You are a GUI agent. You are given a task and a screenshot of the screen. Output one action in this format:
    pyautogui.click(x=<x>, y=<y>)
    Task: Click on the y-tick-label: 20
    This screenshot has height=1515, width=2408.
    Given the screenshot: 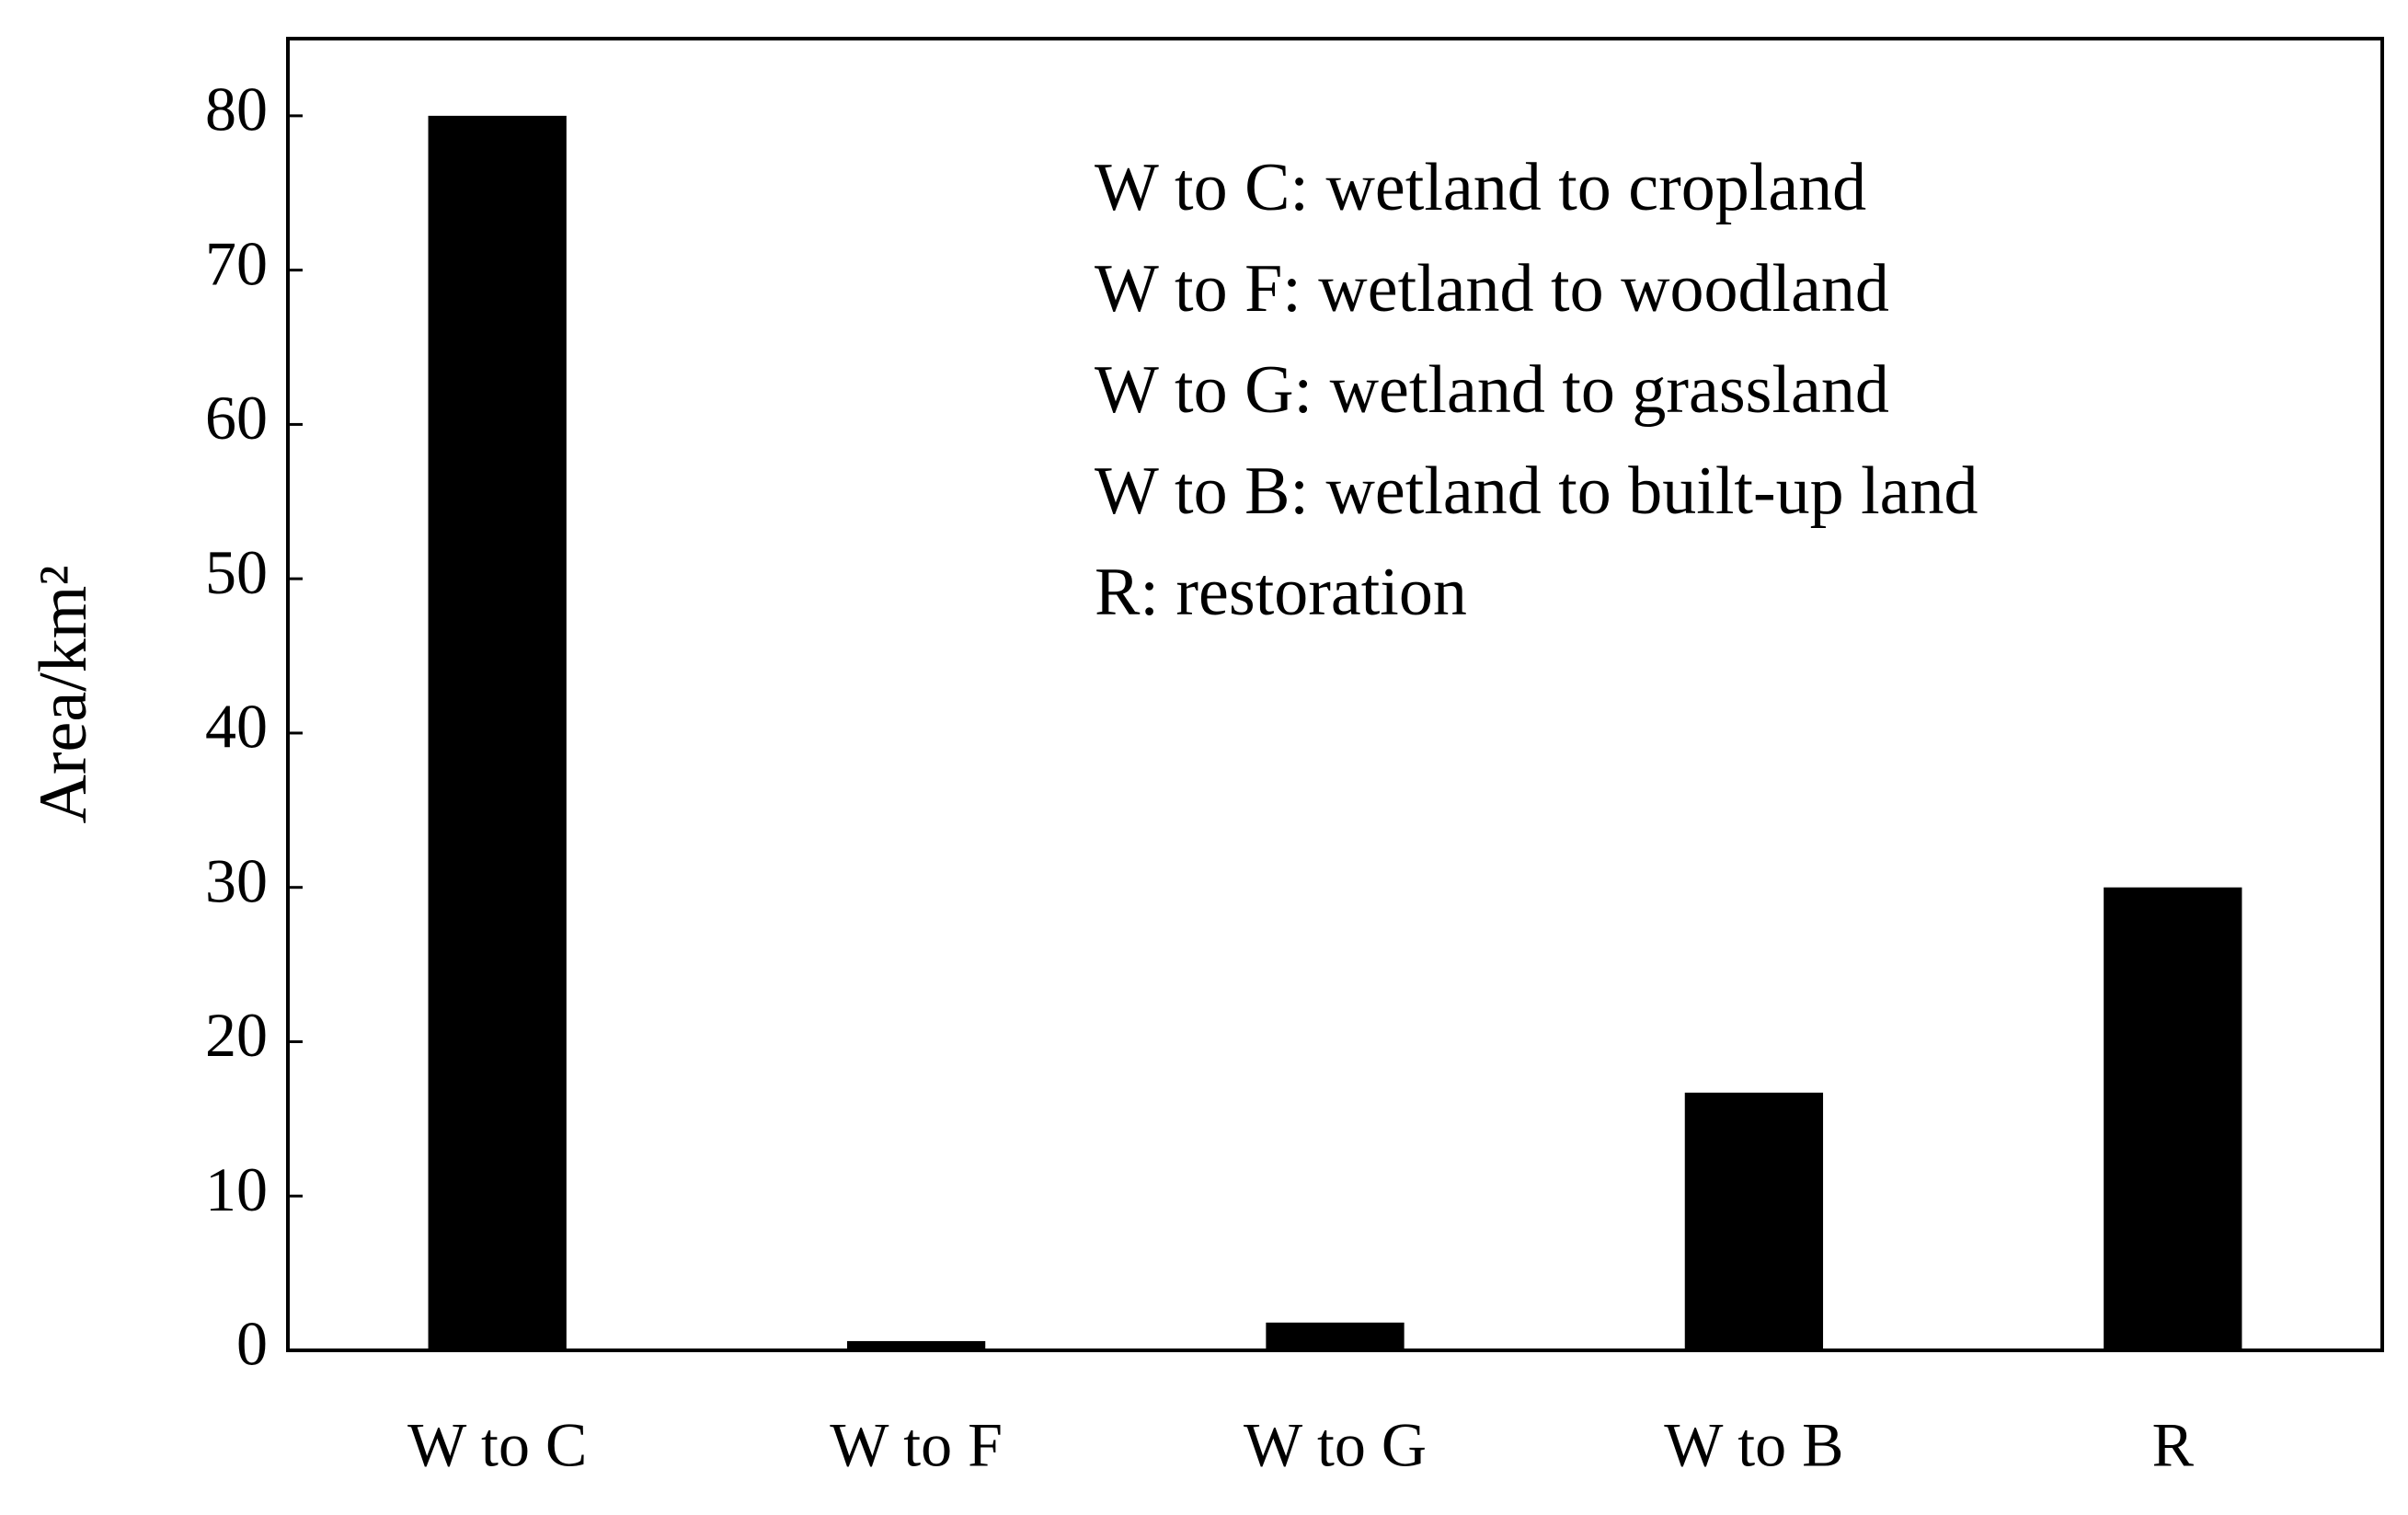 What is the action you would take?
    pyautogui.click(x=236, y=1035)
    